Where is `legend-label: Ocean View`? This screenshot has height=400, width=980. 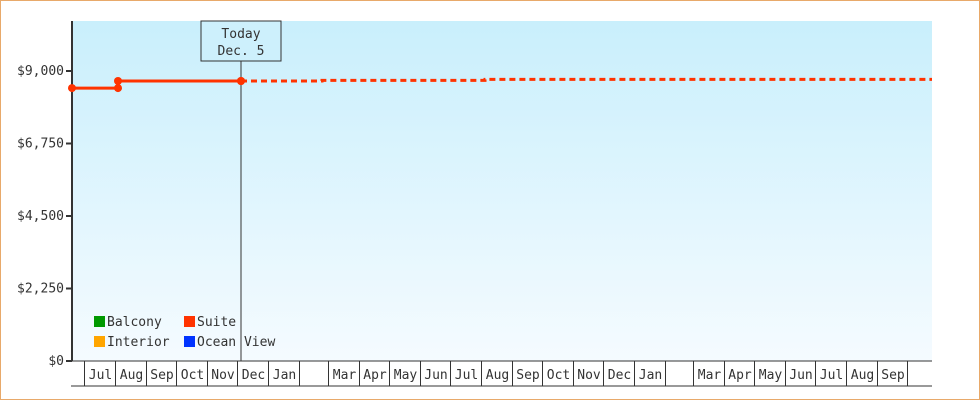 legend-label: Ocean View is located at coordinates (236, 342).